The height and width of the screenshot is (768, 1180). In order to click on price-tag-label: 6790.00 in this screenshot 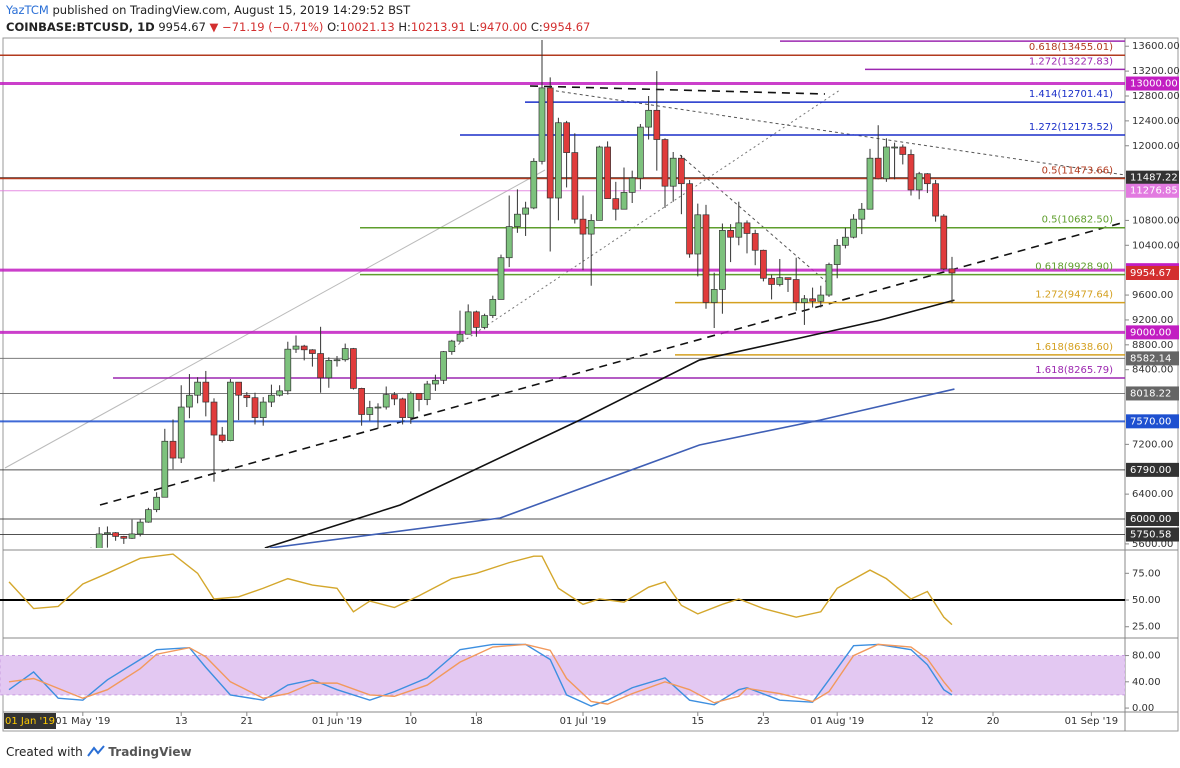, I will do `click(1150, 470)`.